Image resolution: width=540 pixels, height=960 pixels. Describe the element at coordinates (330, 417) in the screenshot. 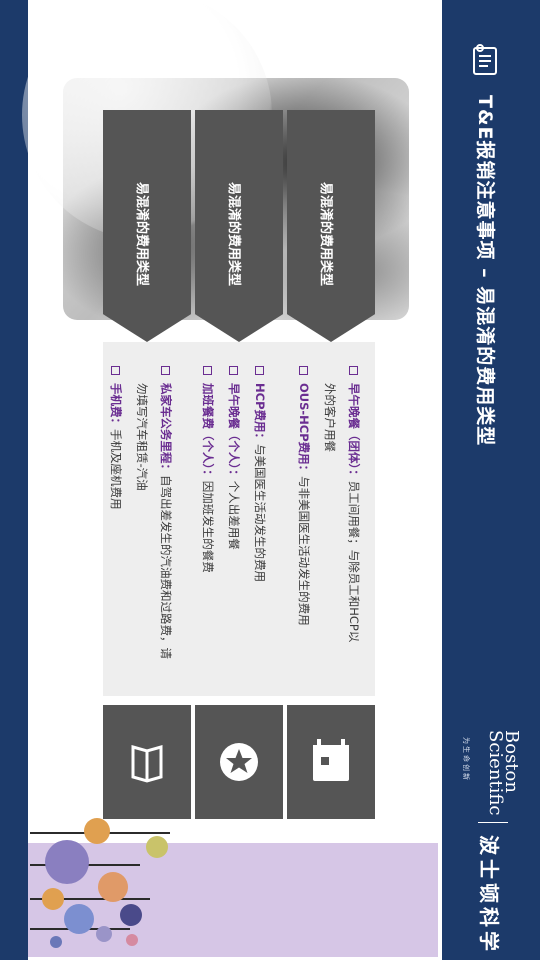

I see `bullet-item-1-cont: 外的客户用餐` at that location.